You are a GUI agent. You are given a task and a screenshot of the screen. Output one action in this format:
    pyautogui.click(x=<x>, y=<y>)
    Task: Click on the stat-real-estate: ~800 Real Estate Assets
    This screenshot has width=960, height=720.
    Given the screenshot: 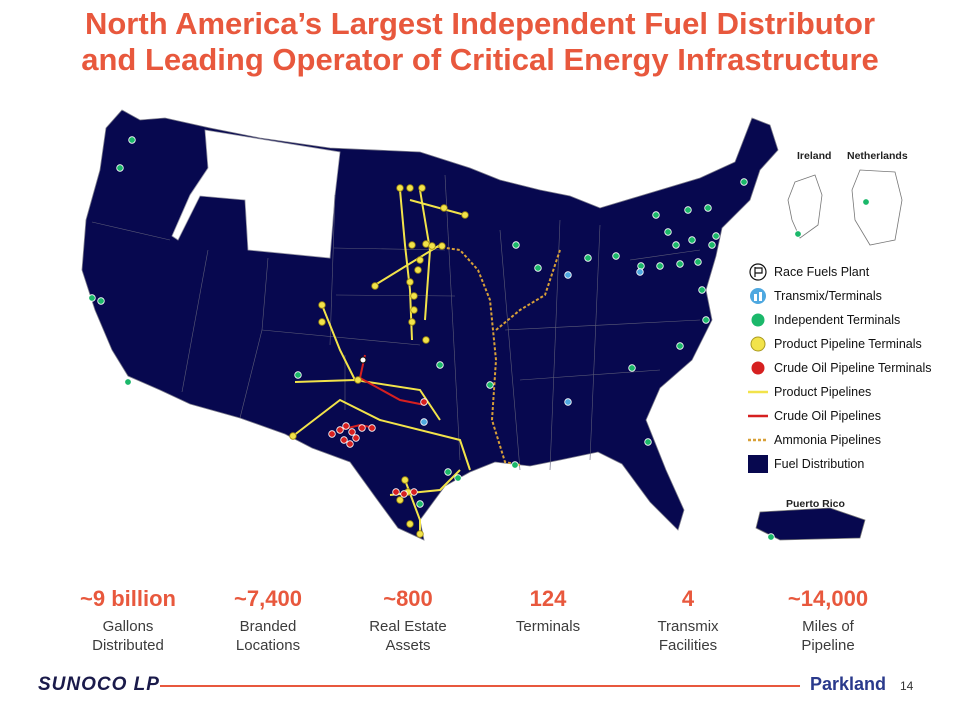 What is the action you would take?
    pyautogui.click(x=408, y=620)
    